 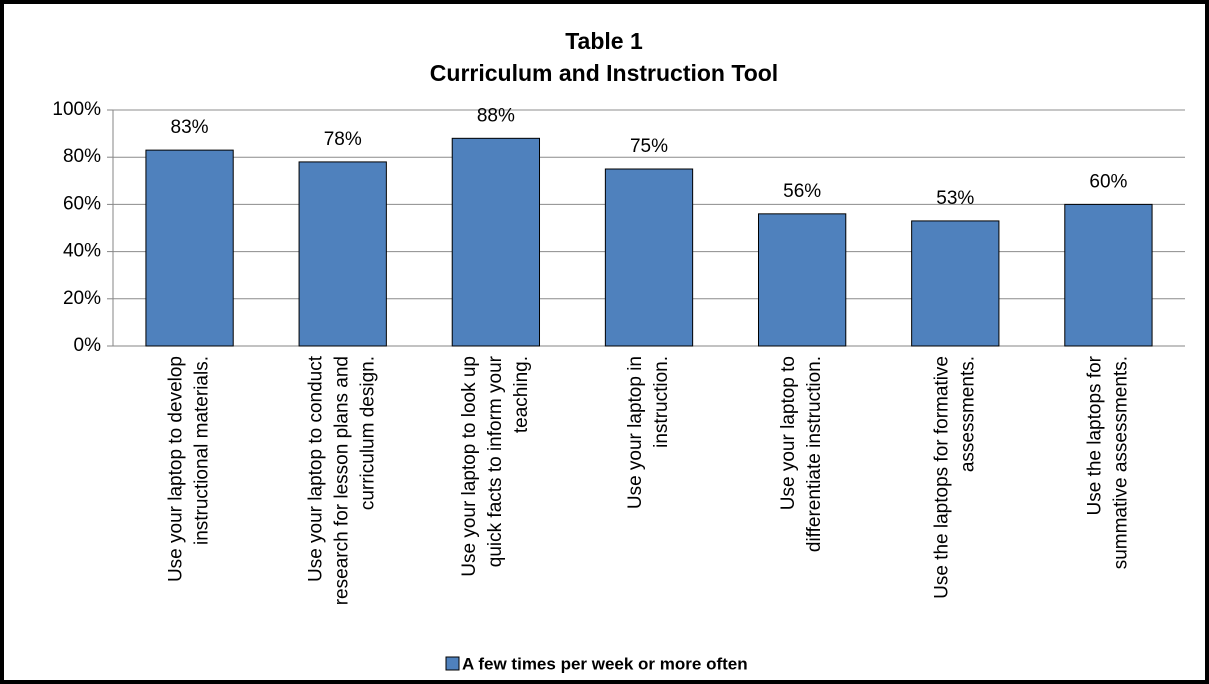 I want to click on x-tick-label-line: assessments., so click(x=967, y=414).